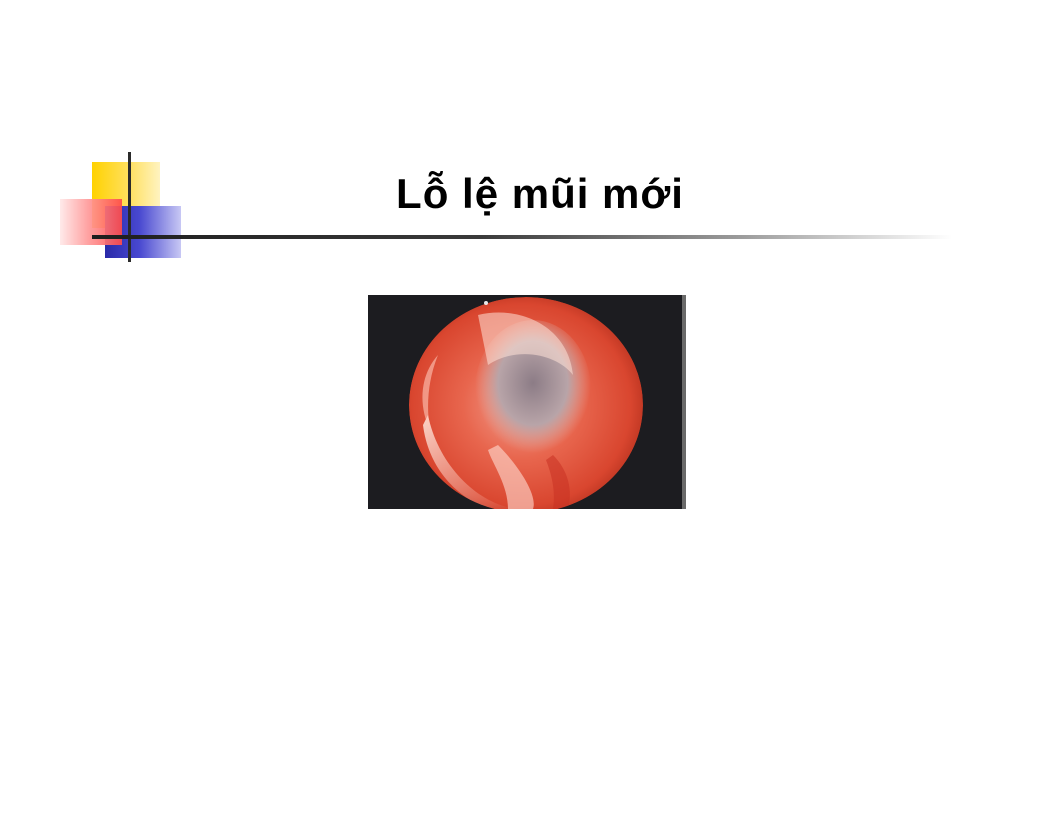 This screenshot has width=1056, height=816. I want to click on endoscopic-photo-graphic, so click(527, 402).